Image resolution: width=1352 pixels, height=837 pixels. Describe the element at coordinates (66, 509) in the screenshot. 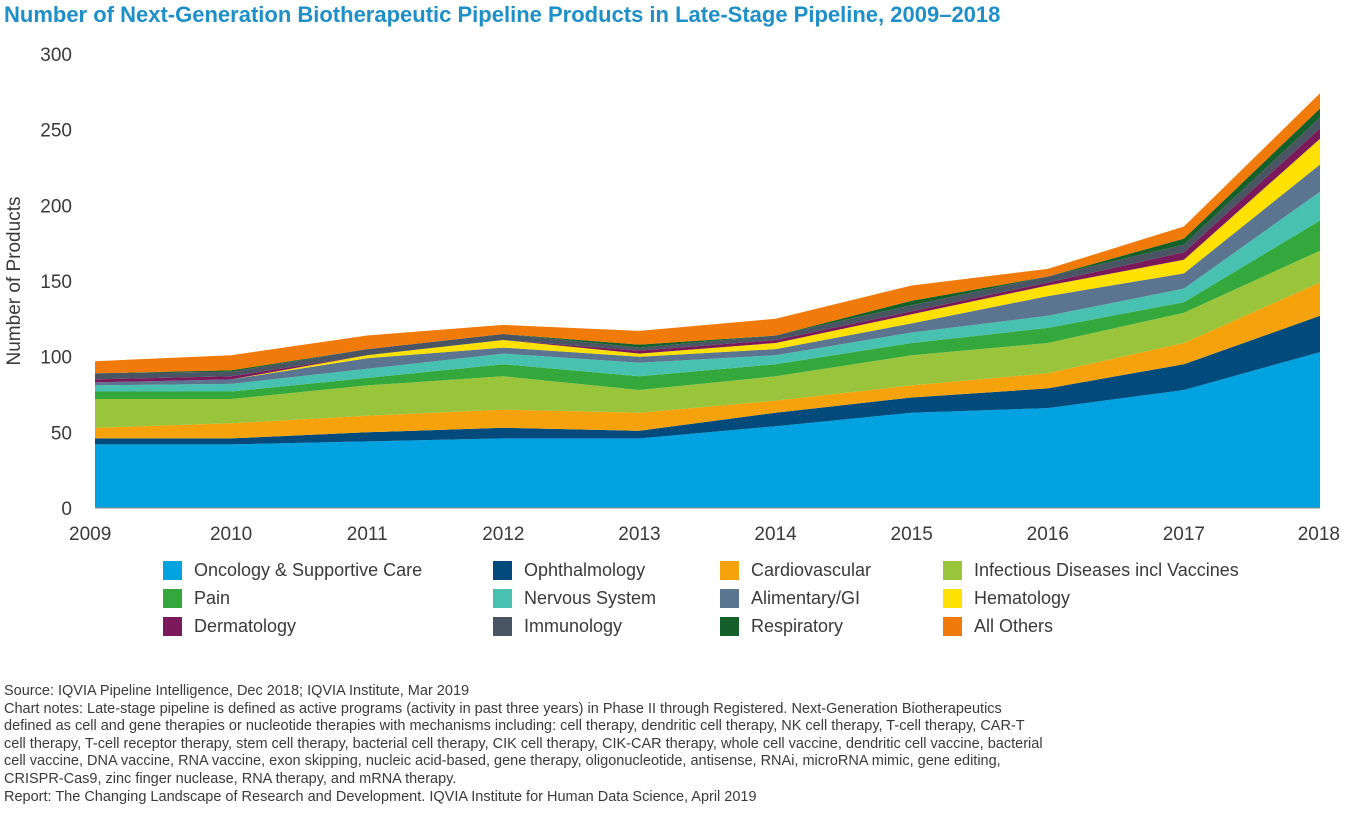

I see `y-tick-label: 0` at that location.